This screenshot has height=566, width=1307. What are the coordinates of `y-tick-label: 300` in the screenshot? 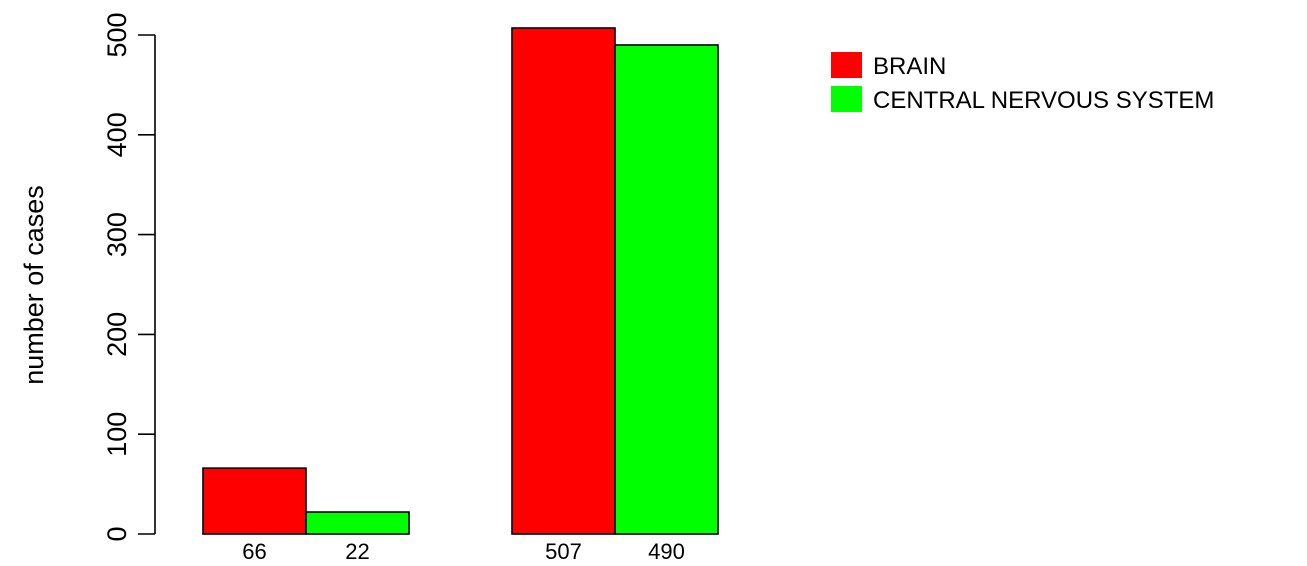 It's located at (117, 234).